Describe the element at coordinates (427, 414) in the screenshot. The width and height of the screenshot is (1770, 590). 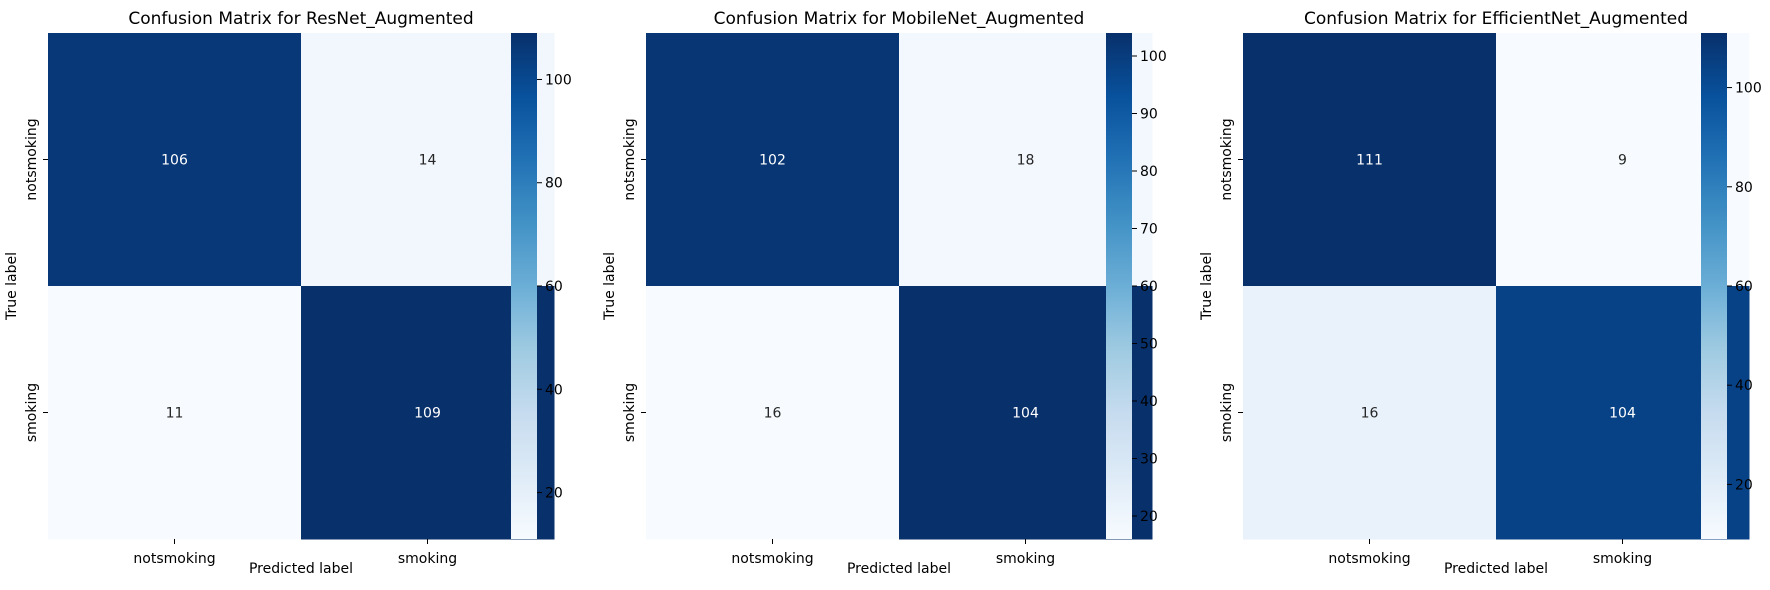
I see `cell-value-label: 109` at that location.